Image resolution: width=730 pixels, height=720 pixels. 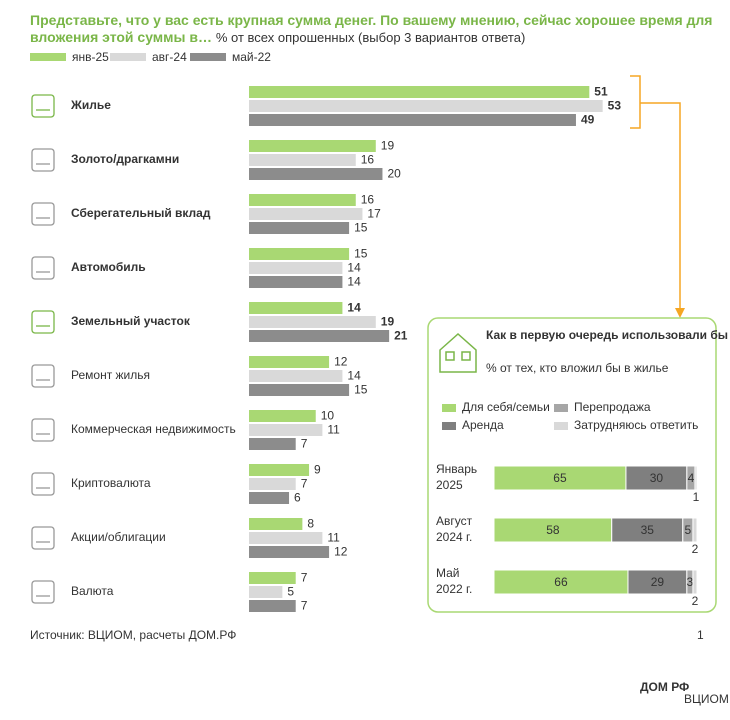 What do you see at coordinates (90, 57) in the screenshot?
I see `legend-label: янв-25` at bounding box center [90, 57].